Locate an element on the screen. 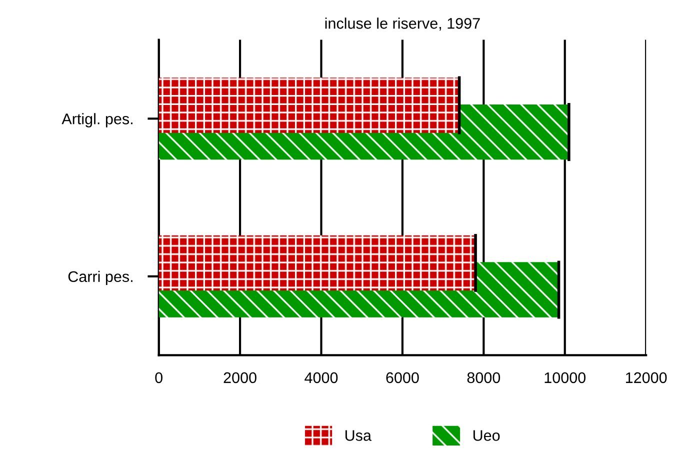 This screenshot has height=468, width=673. x-tick-label: 12000 is located at coordinates (646, 378).